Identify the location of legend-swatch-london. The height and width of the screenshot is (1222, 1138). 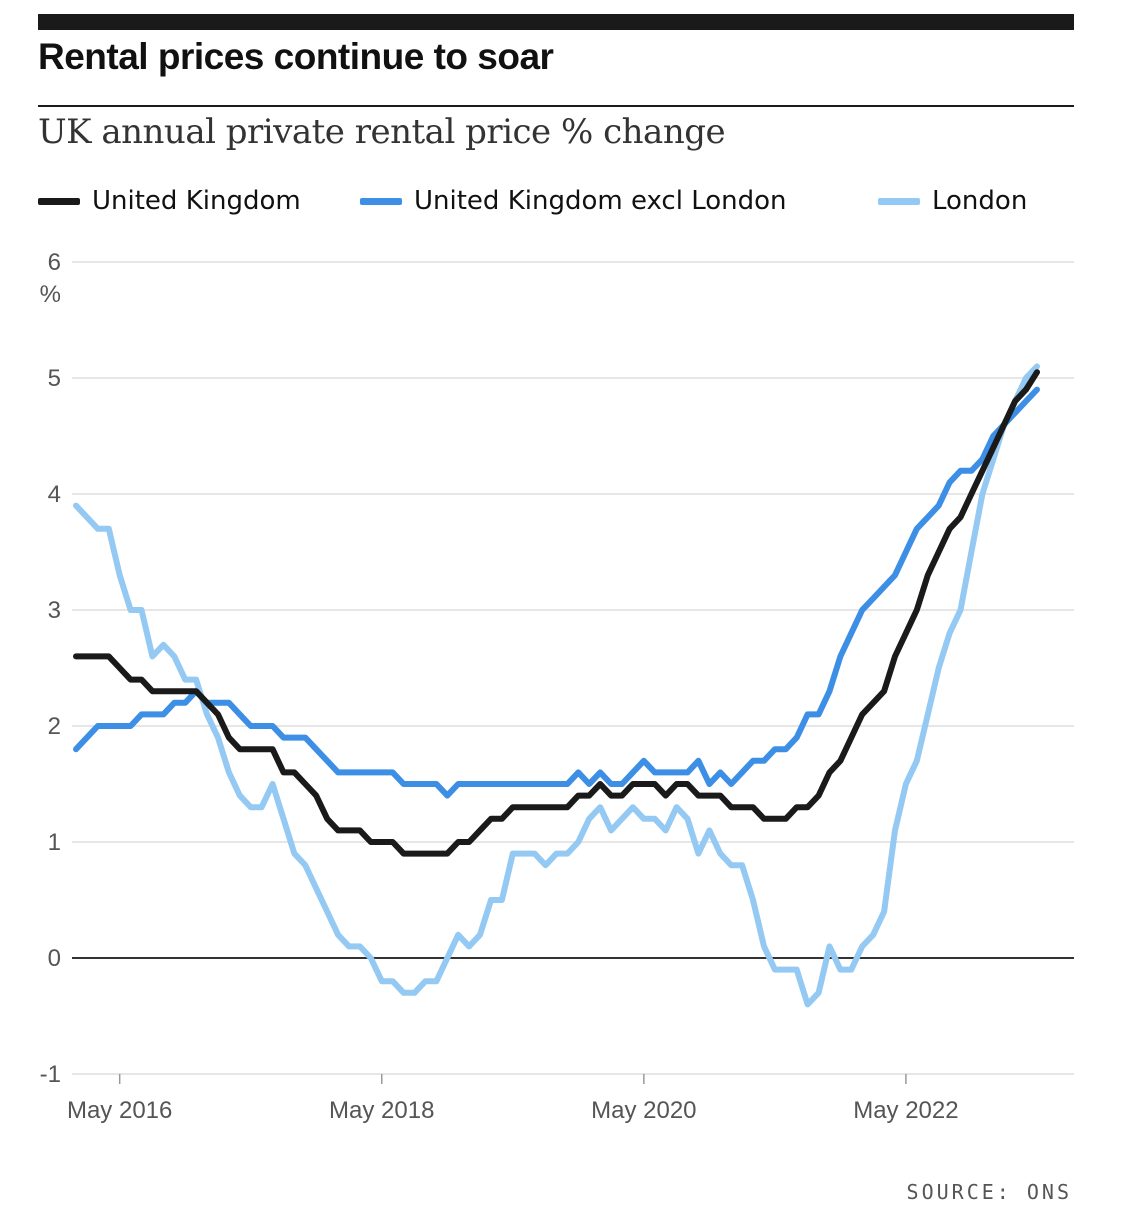
(899, 201).